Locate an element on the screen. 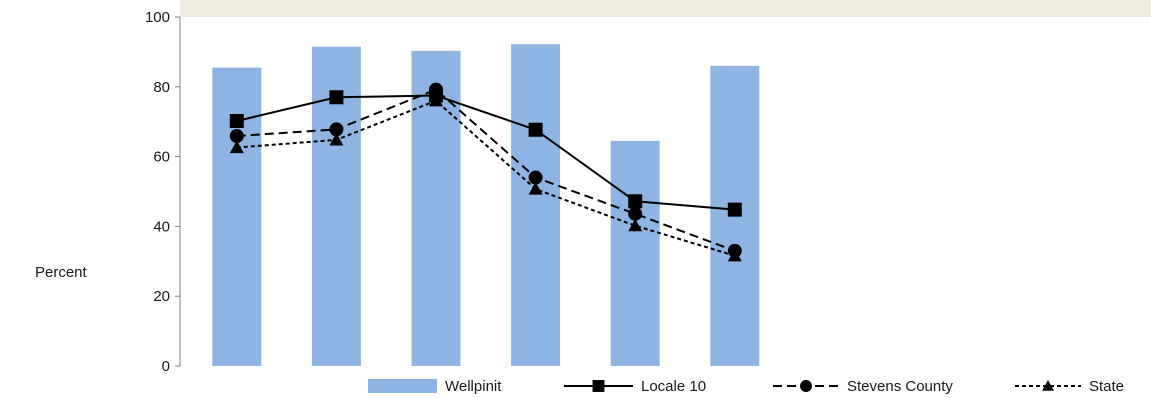 The image size is (1151, 398). title-banner is located at coordinates (665, 8).